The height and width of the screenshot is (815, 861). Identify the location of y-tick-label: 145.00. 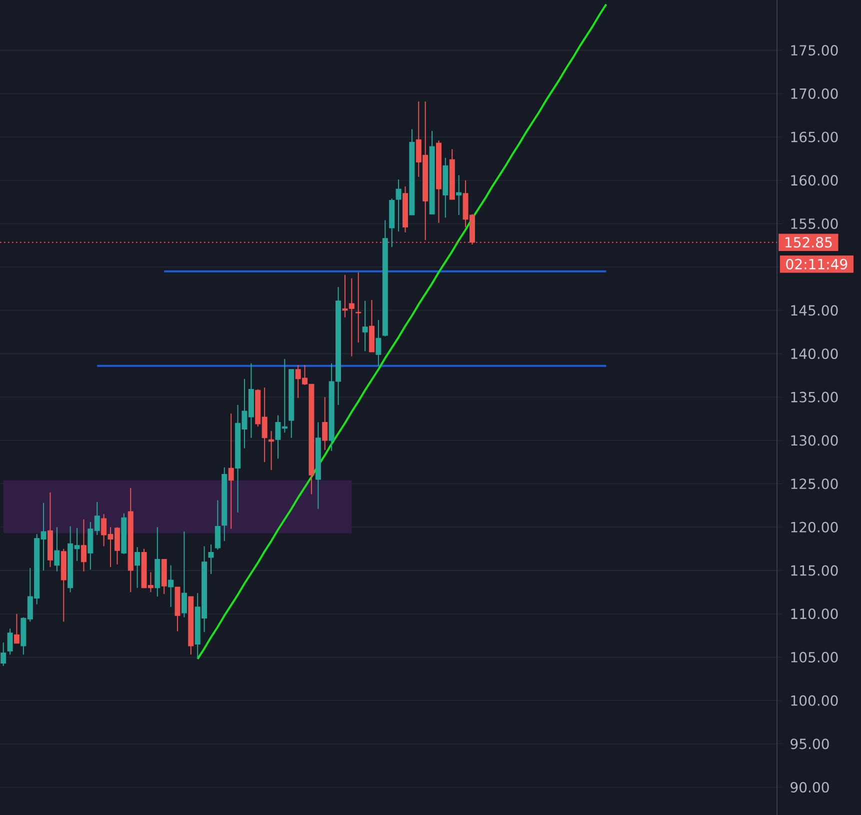
(814, 310).